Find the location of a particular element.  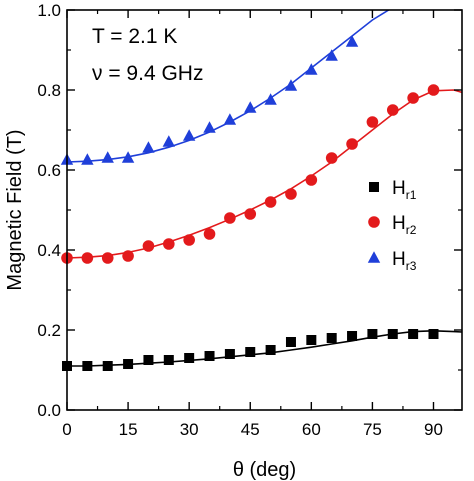

y-tick-label: 0.4 is located at coordinates (49, 250).